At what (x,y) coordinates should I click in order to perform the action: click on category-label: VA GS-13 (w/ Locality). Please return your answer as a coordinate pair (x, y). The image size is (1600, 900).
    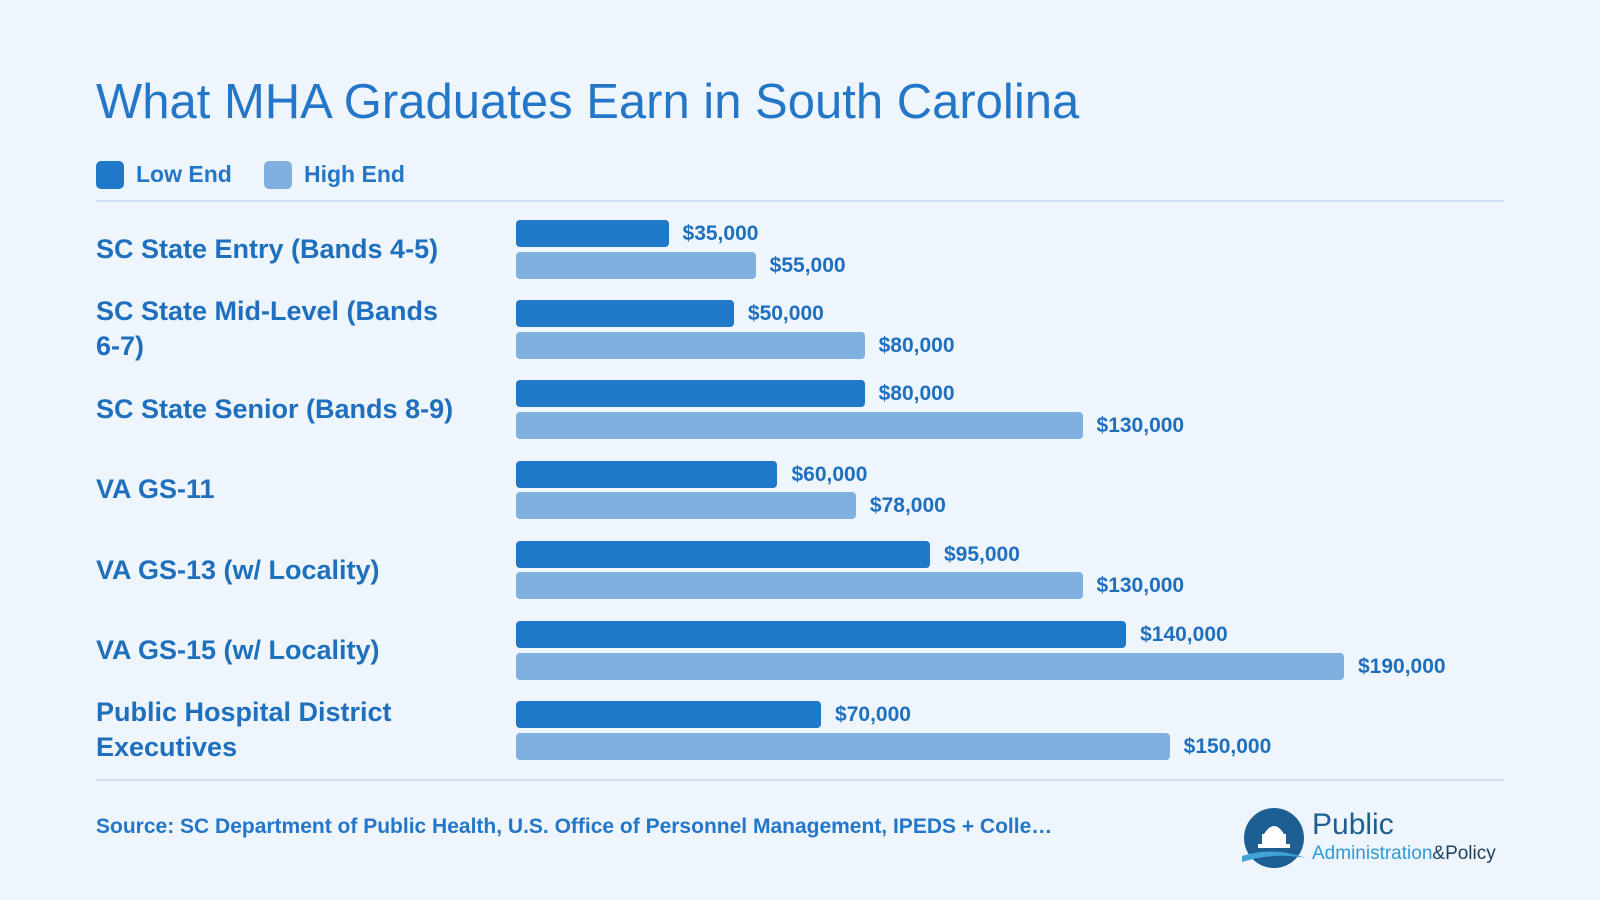
    Looking at the image, I should click on (238, 569).